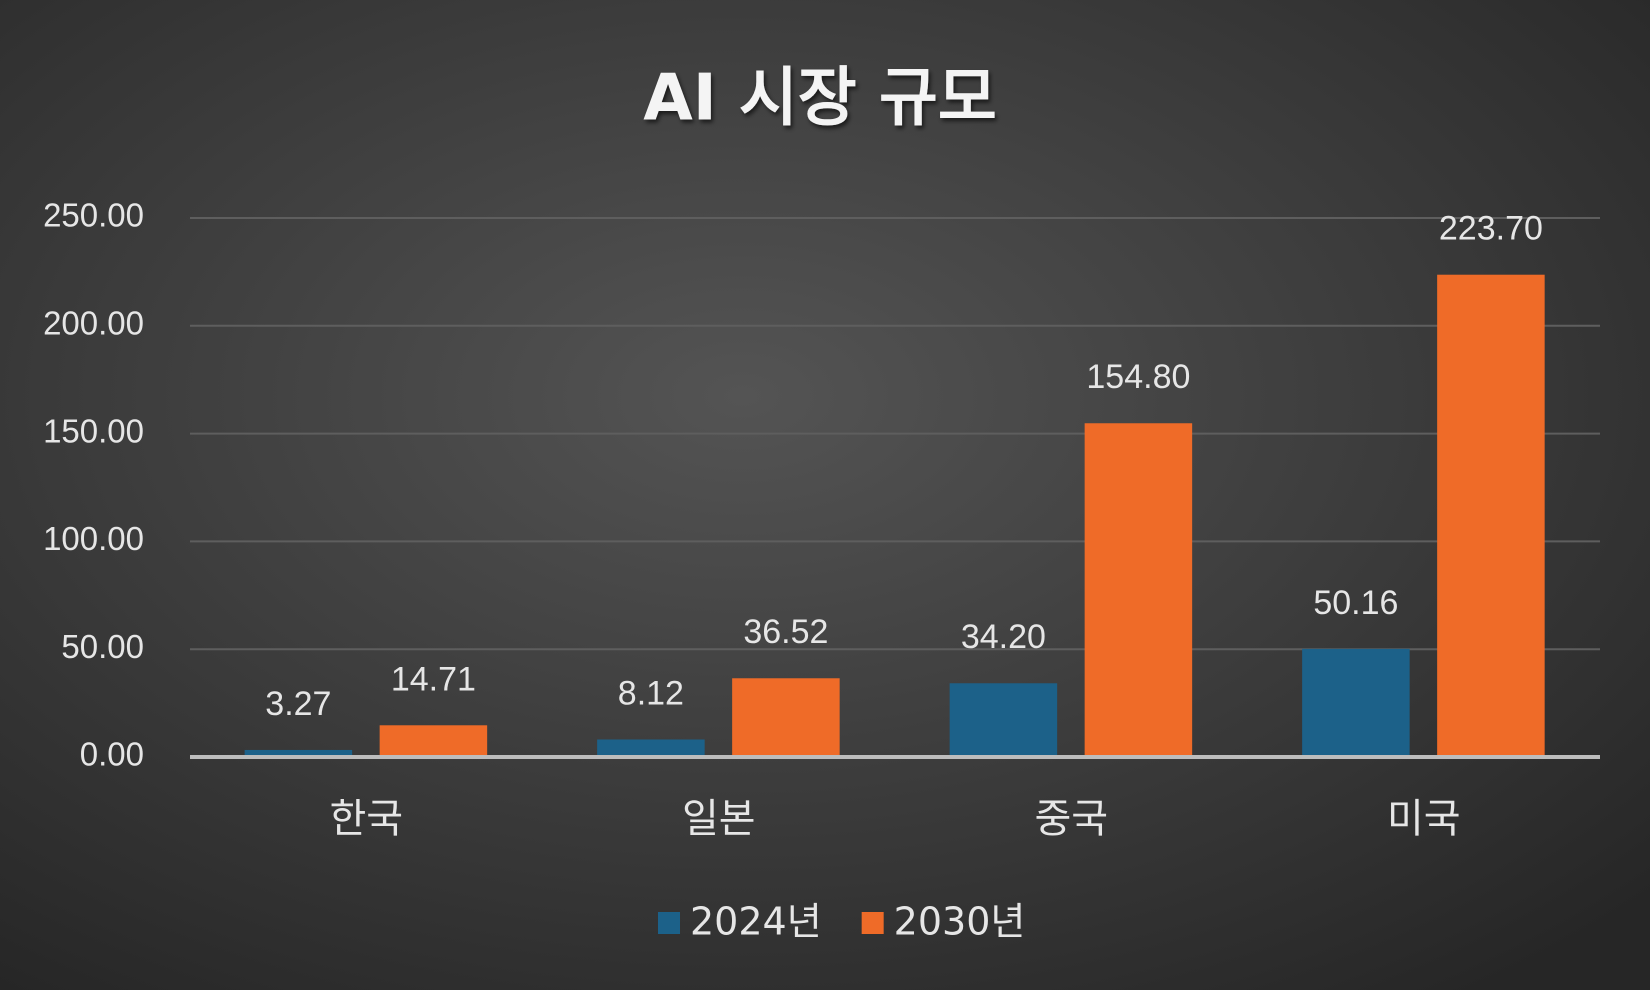  Describe the element at coordinates (298, 704) in the screenshot. I see `value-label: 3.27` at that location.